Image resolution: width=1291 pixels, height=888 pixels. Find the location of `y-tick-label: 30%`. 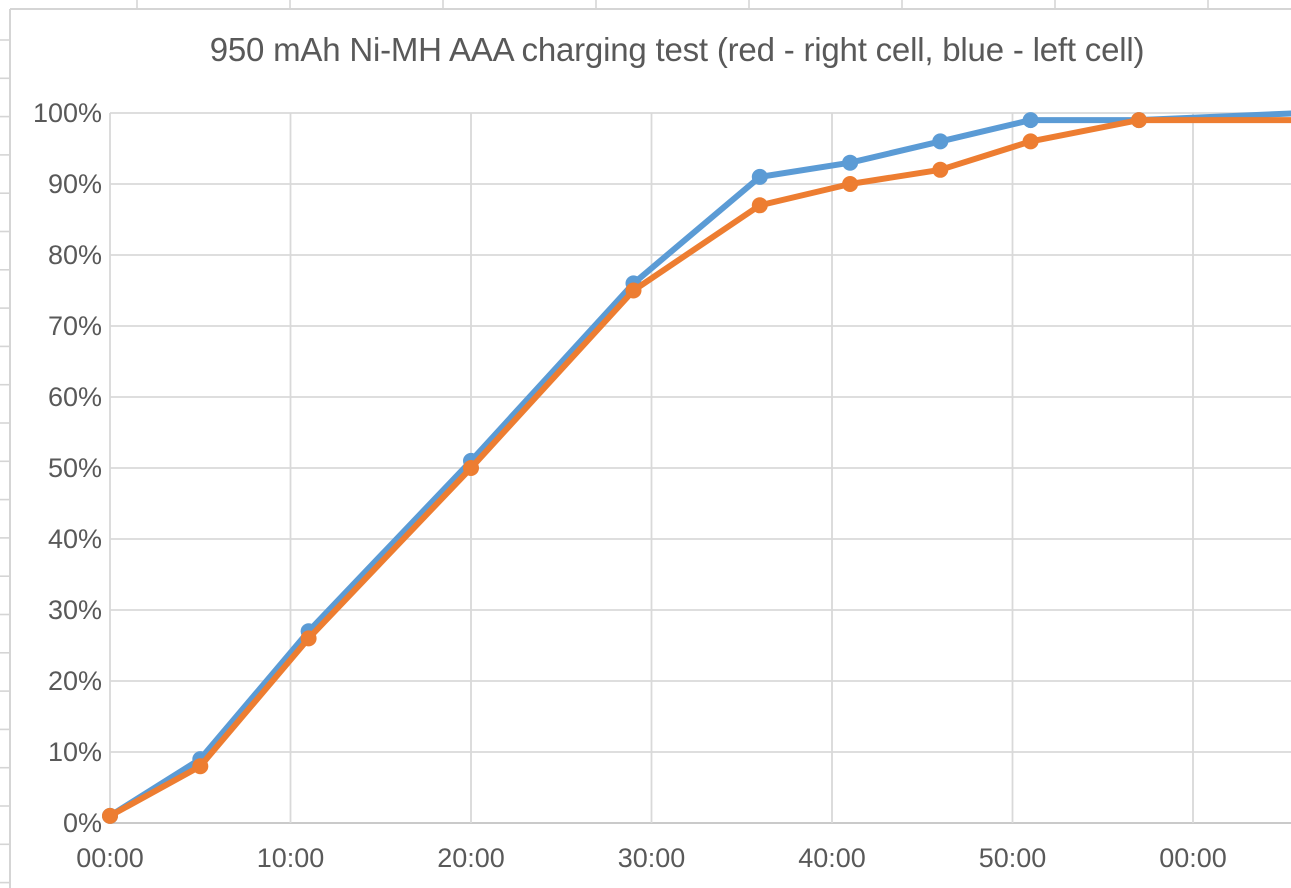

y-tick-label: 30% is located at coordinates (74, 610).